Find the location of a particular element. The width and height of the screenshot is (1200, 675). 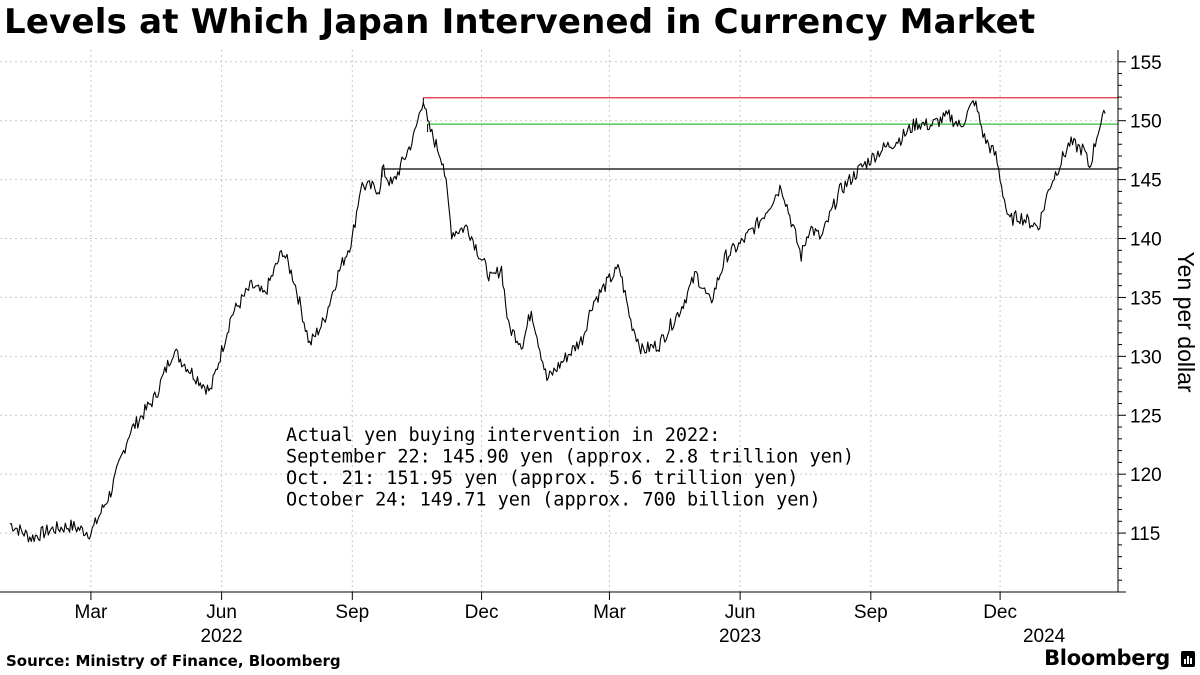

y-tick-label-145: 145 is located at coordinates (1146, 181).